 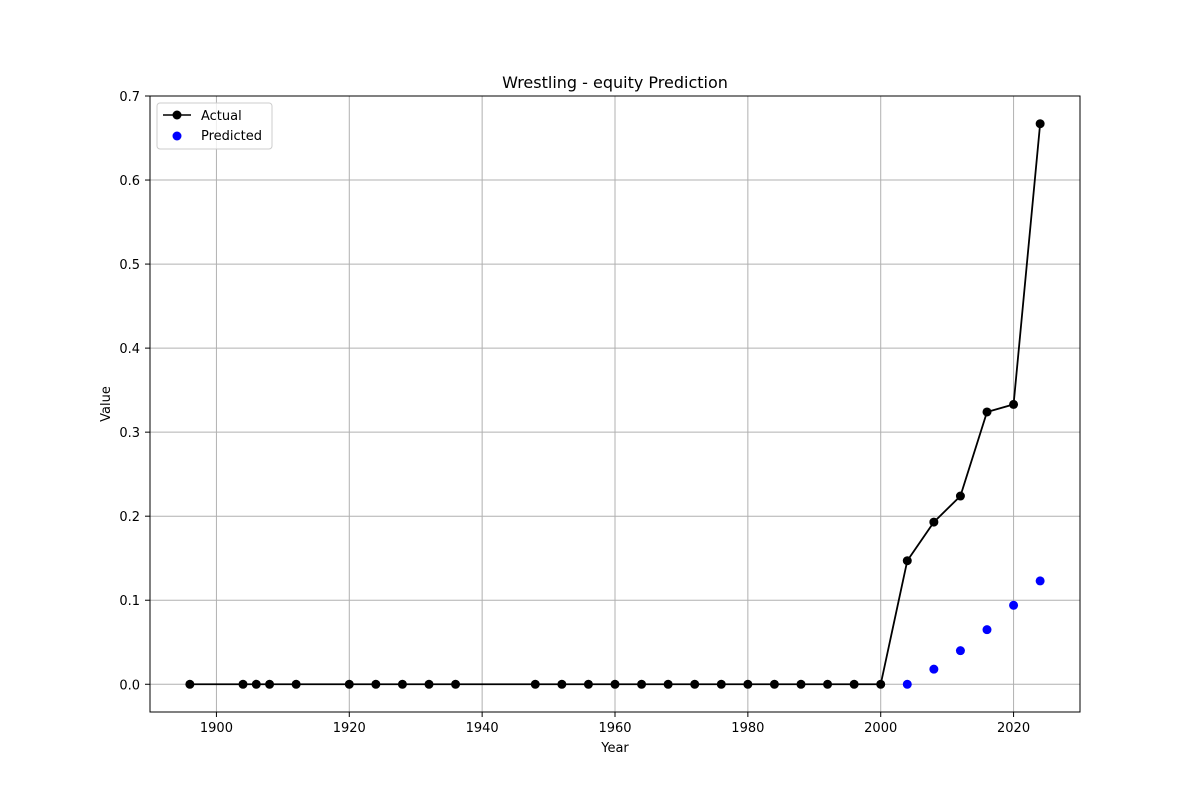 What do you see at coordinates (349, 728) in the screenshot?
I see `x-tick-label: 1920` at bounding box center [349, 728].